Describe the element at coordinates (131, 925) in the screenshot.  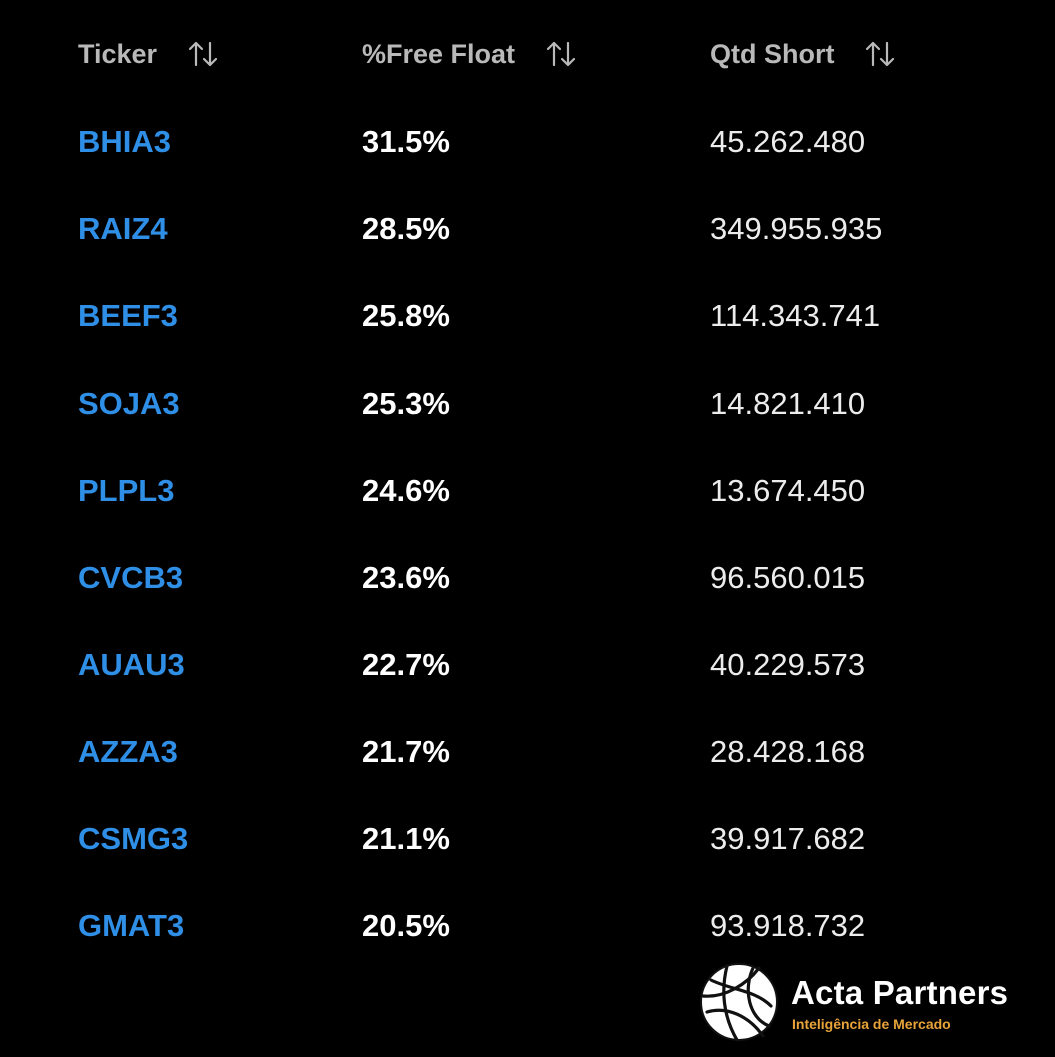
I see `ticker-link: GMAT3` at that location.